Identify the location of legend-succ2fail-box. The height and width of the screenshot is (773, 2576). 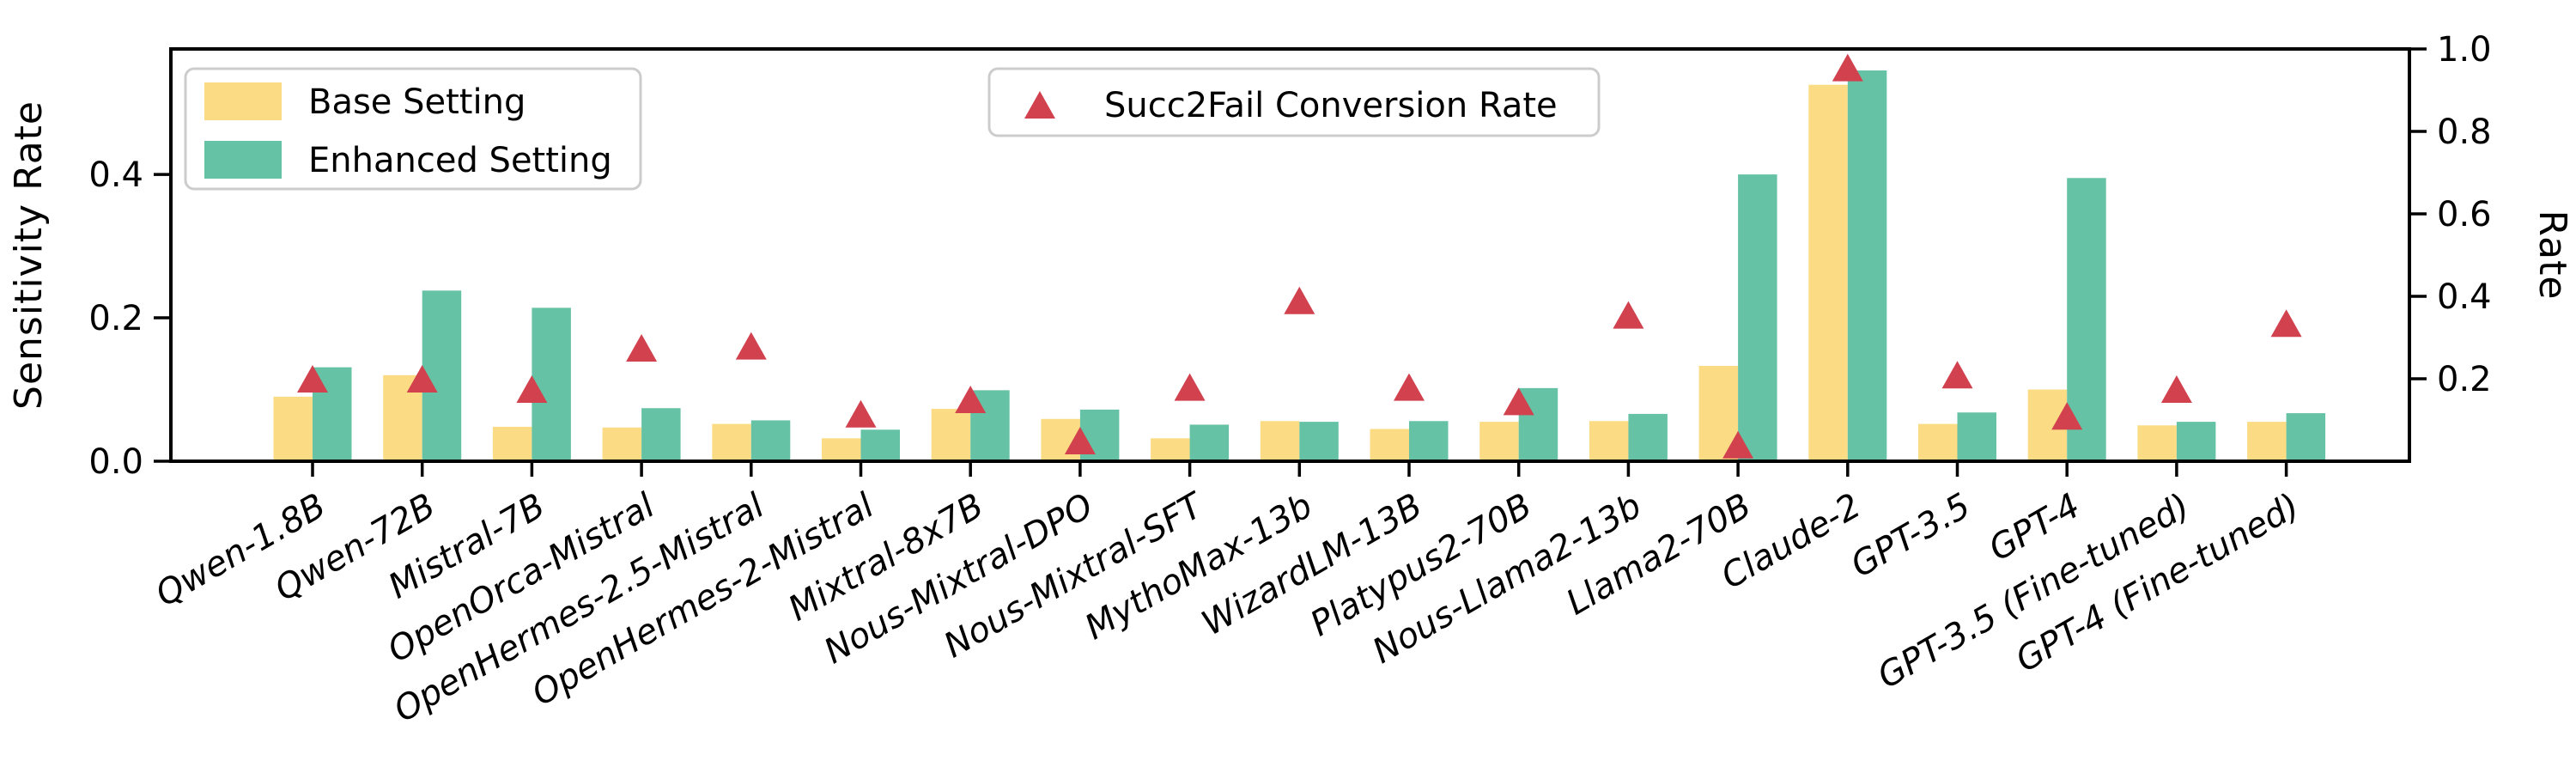
(1294, 102).